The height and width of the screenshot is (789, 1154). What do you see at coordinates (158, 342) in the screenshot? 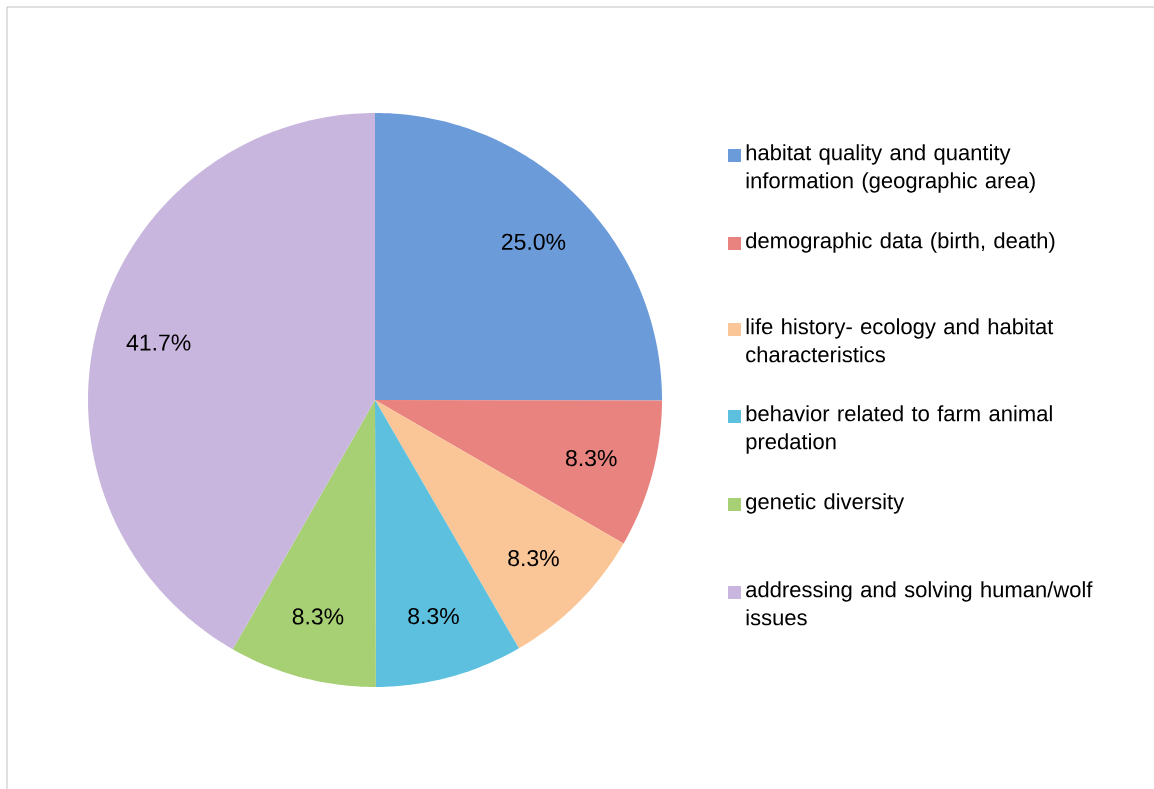
I see `data-label: 41.7%` at bounding box center [158, 342].